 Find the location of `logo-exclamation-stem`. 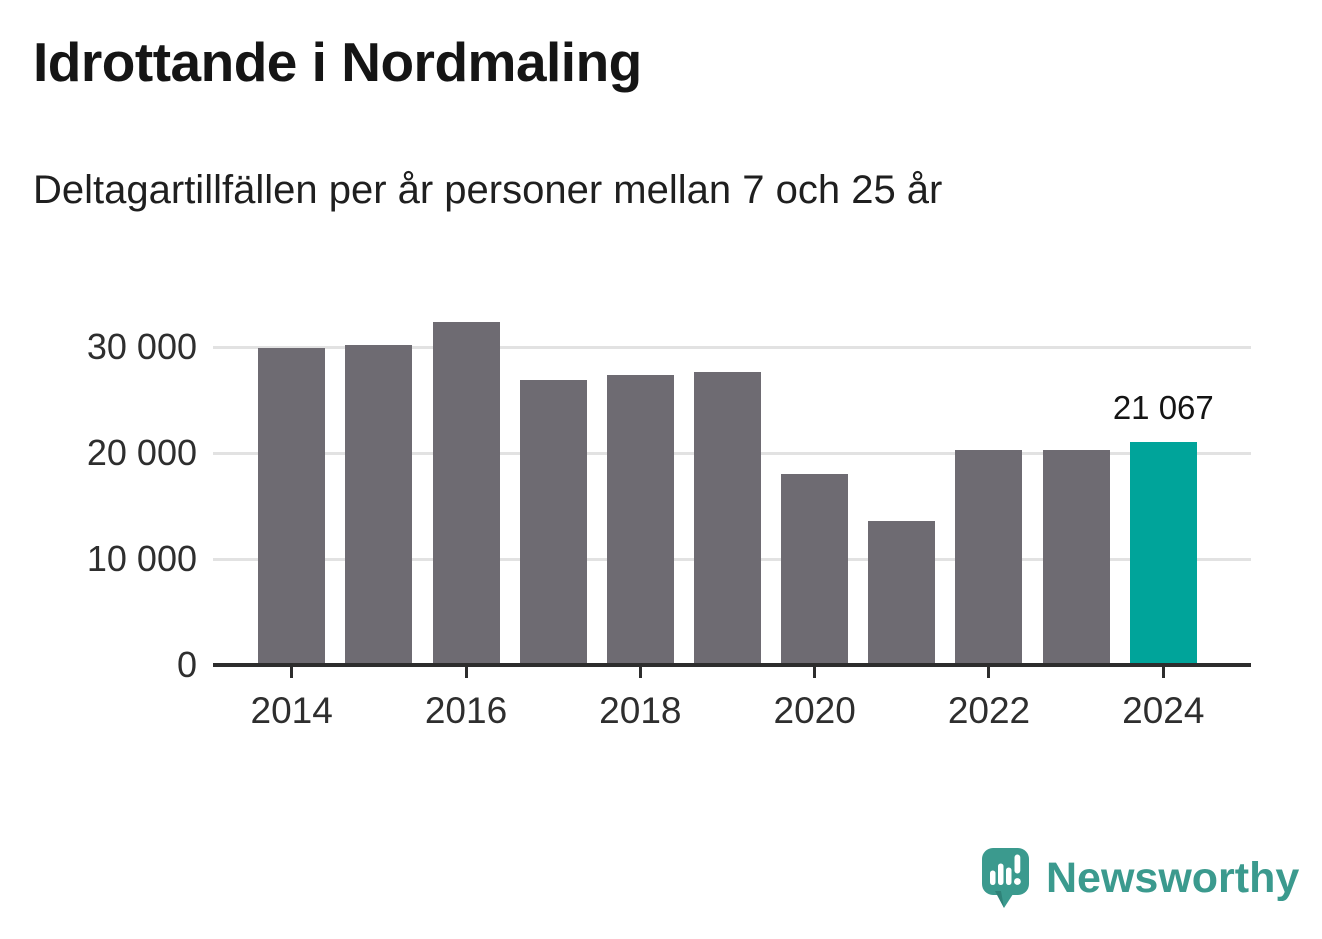

logo-exclamation-stem is located at coordinates (1017, 864).